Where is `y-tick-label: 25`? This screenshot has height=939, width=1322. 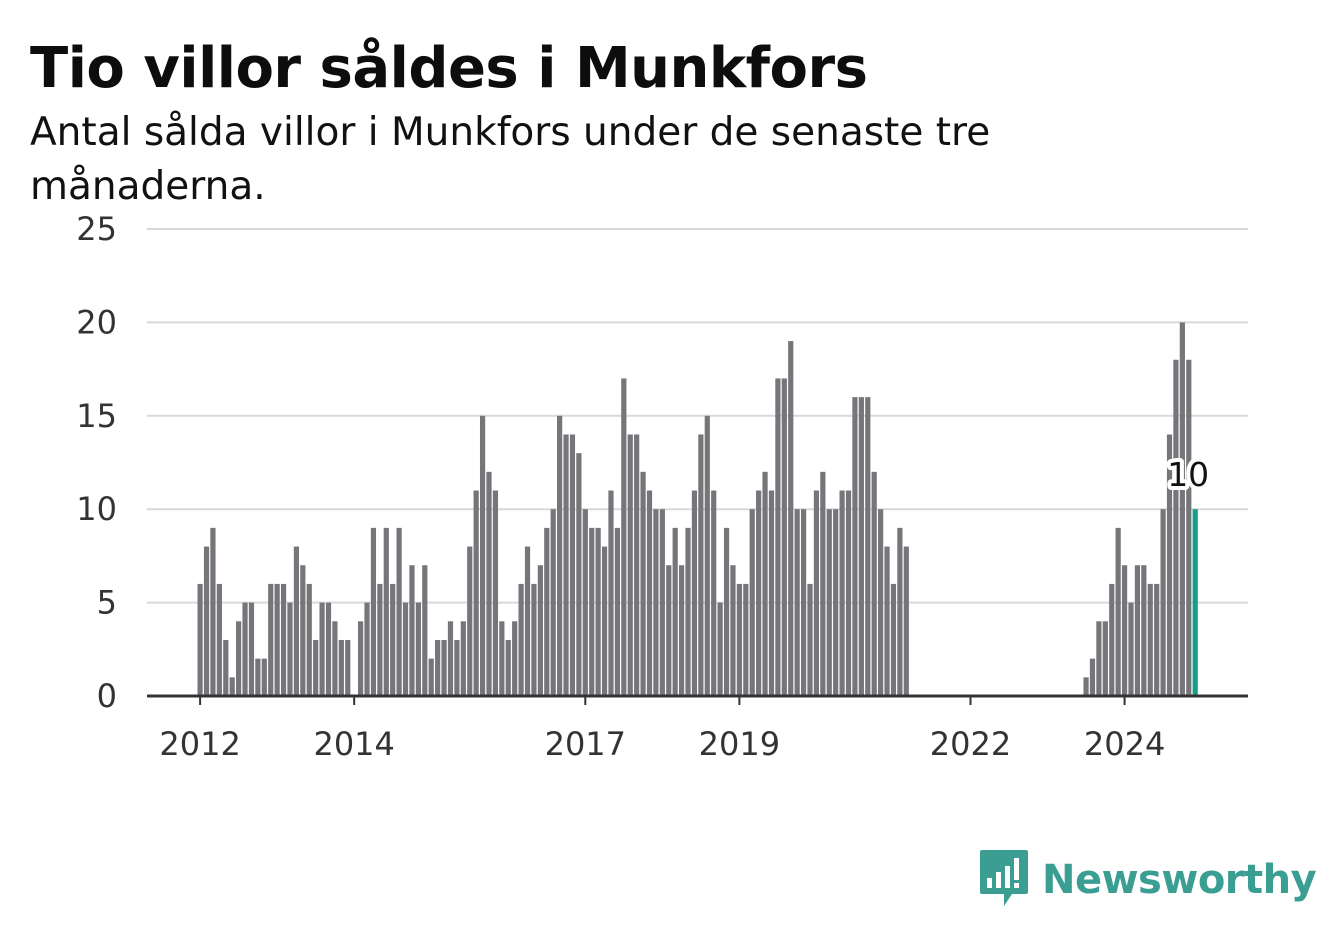 y-tick-label: 25 is located at coordinates (96, 229).